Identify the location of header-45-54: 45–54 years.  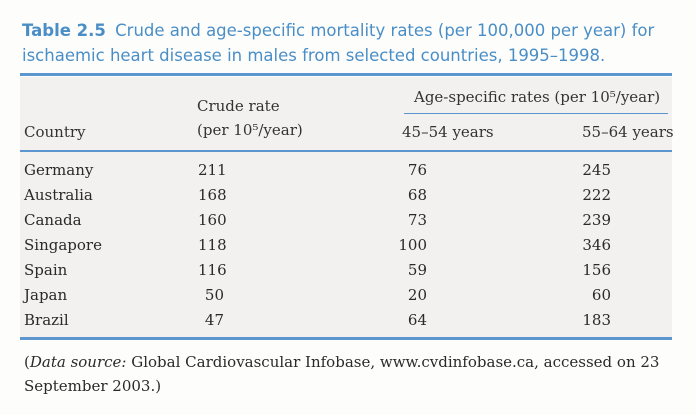
(448, 132).